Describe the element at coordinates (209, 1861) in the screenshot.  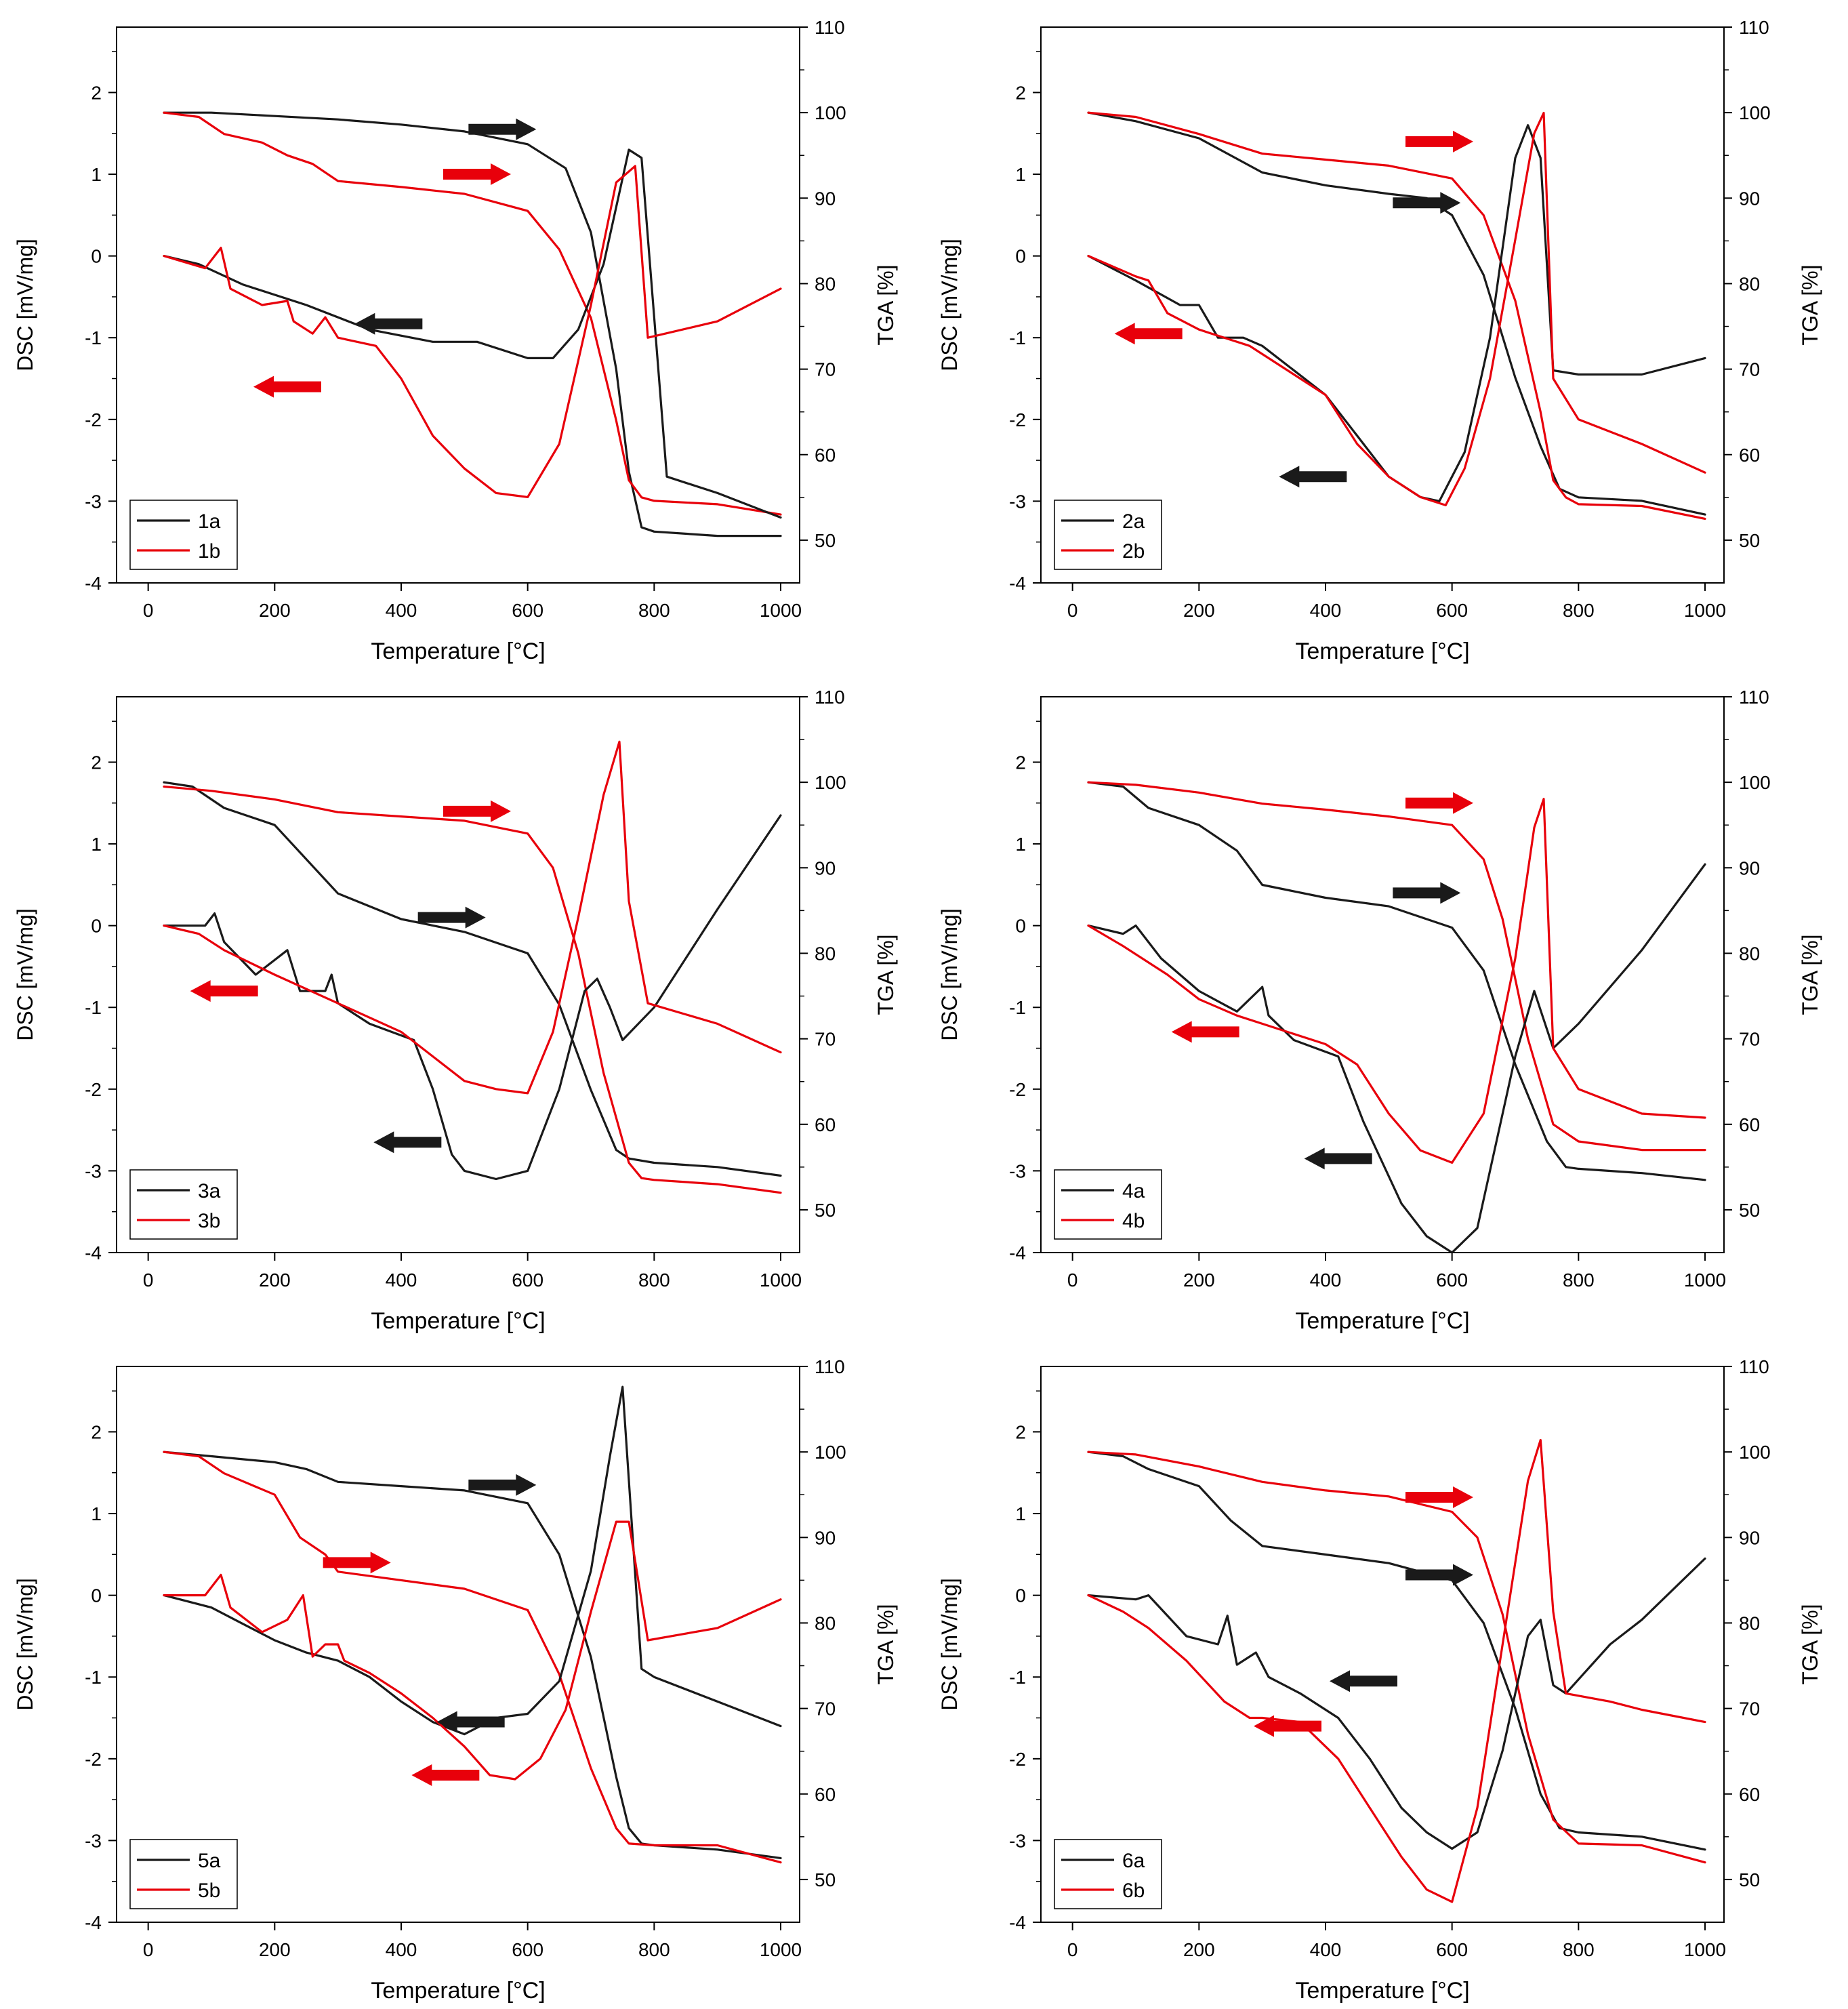
I see `legend-label-5a: 5a` at that location.